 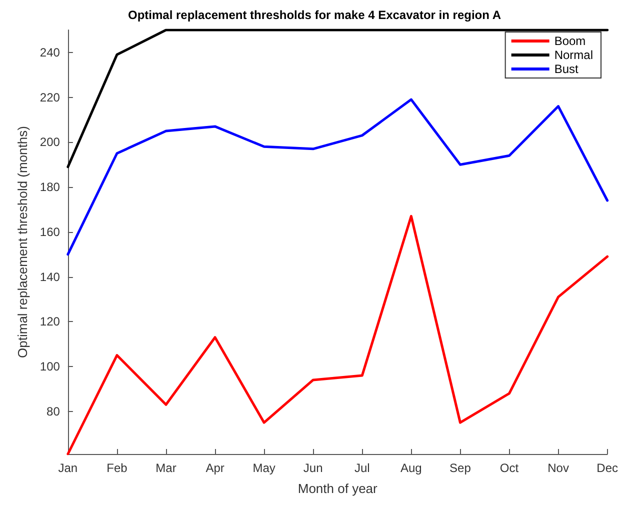 What do you see at coordinates (313, 468) in the screenshot?
I see `x-tick-label: Jun` at bounding box center [313, 468].